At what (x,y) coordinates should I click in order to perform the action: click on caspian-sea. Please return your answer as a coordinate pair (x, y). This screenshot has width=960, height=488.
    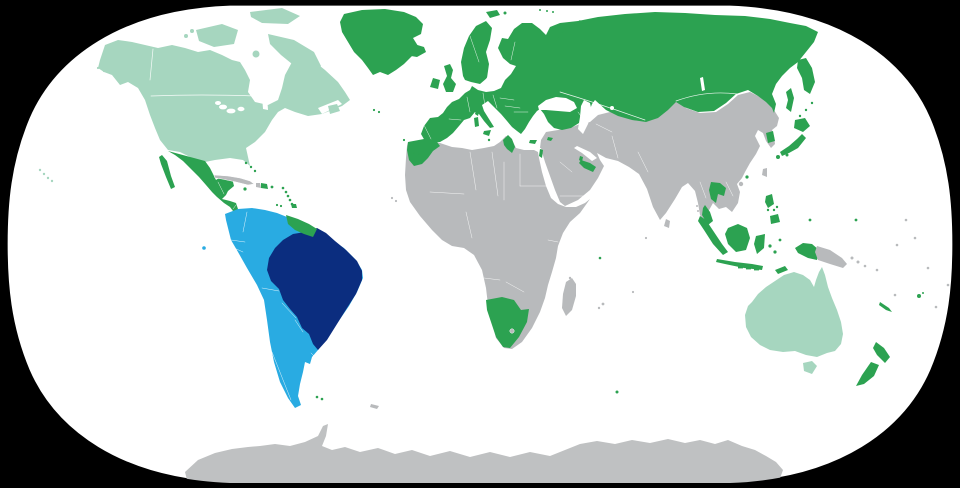
    Looking at the image, I should click on (585, 117).